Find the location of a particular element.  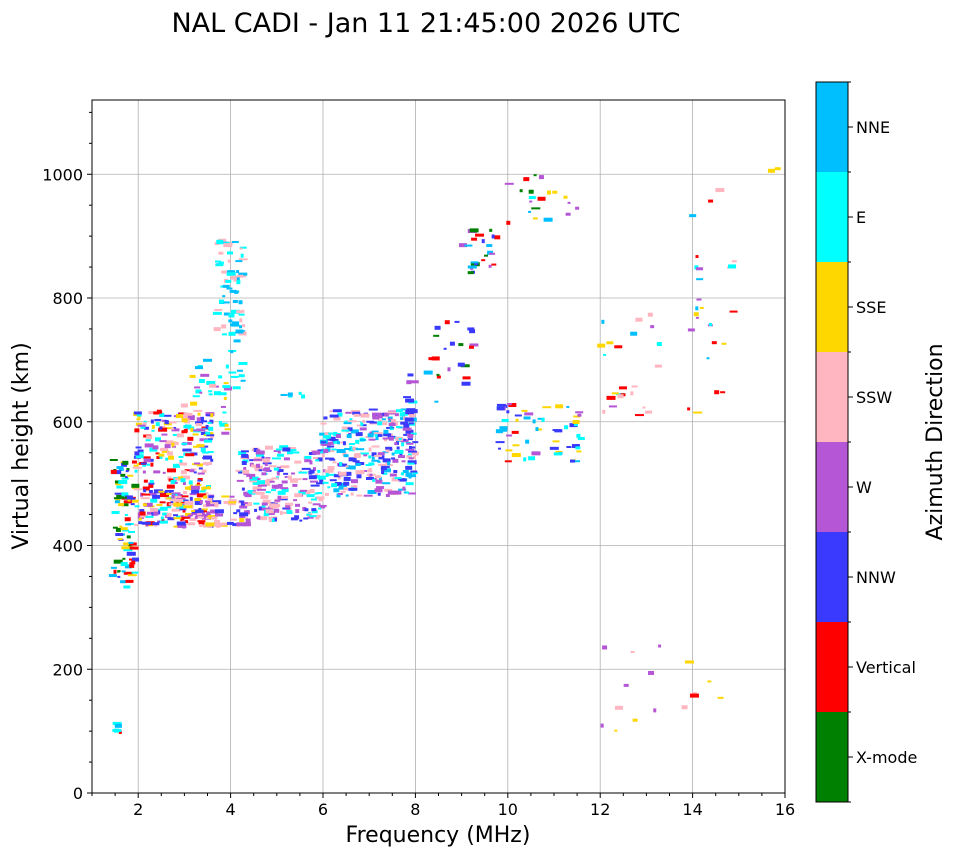

colorbar-segment is located at coordinates (832, 487).